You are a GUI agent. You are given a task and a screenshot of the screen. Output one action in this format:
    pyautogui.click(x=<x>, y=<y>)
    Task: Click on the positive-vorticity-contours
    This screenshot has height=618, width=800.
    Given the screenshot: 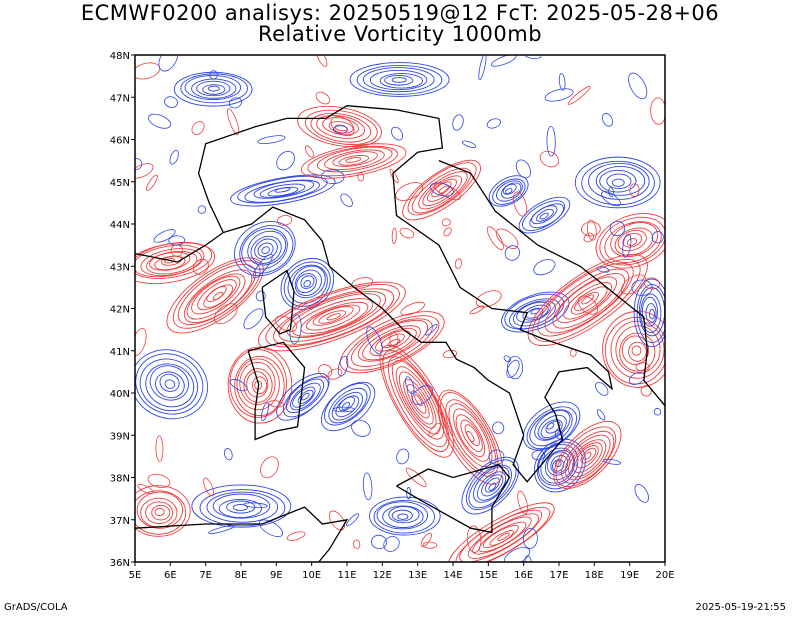 What is the action you would take?
    pyautogui.click(x=353, y=161)
    